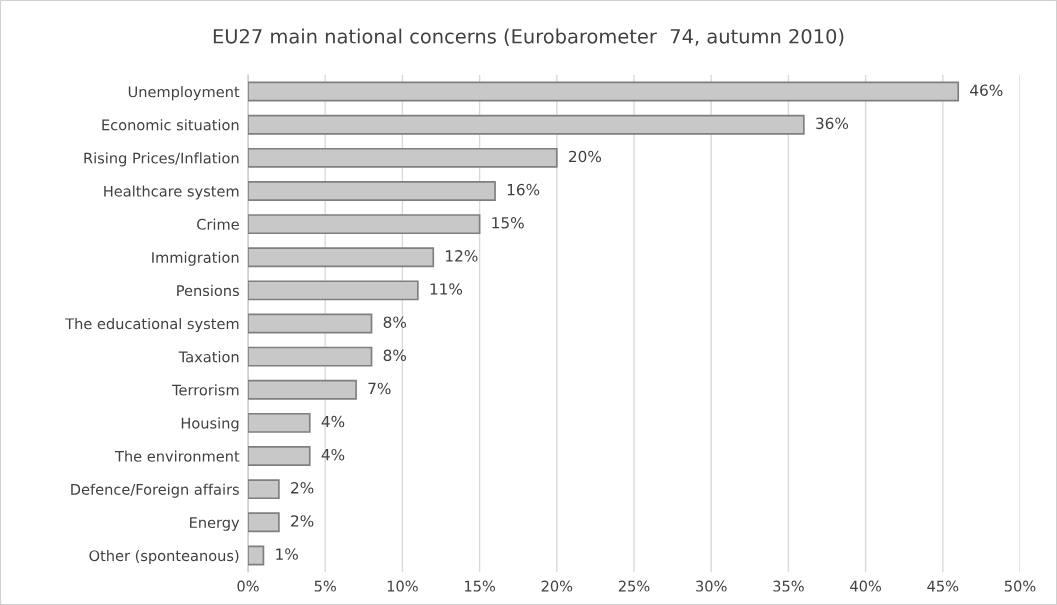 The width and height of the screenshot is (1057, 605). What do you see at coordinates (248, 586) in the screenshot?
I see `x-tick-label: 0%` at bounding box center [248, 586].